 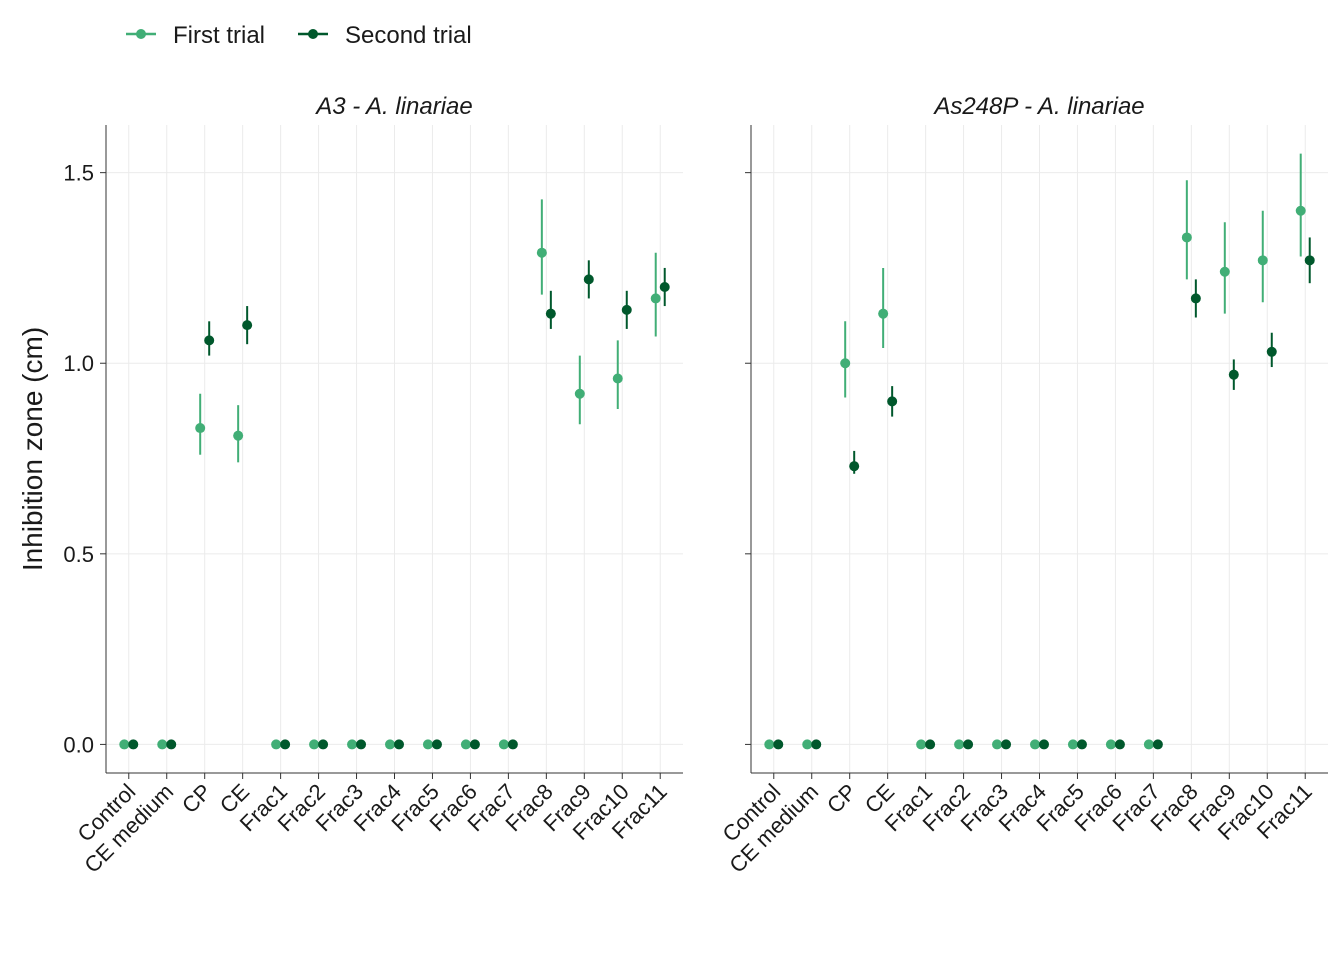 What do you see at coordinates (78, 363) in the screenshot?
I see `y-tick-label: 1.0` at bounding box center [78, 363].